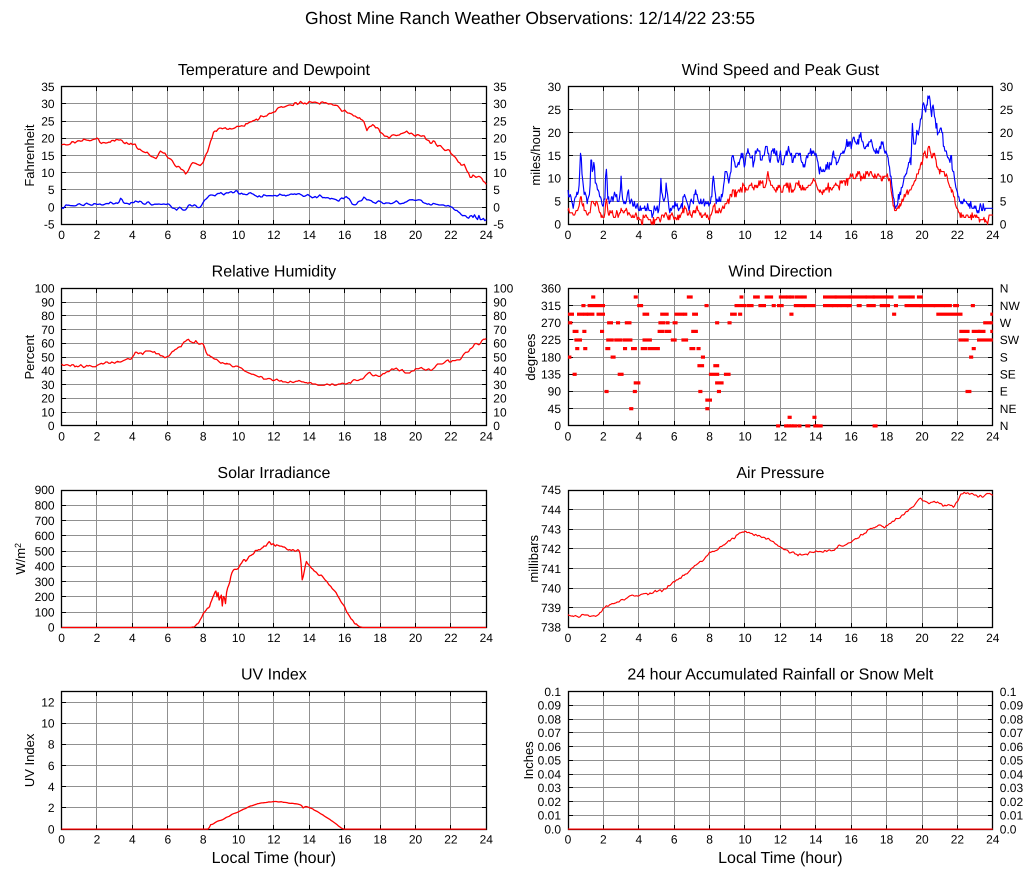 This screenshot has width=1027, height=878. I want to click on svg-text: 270, so click(551, 323).